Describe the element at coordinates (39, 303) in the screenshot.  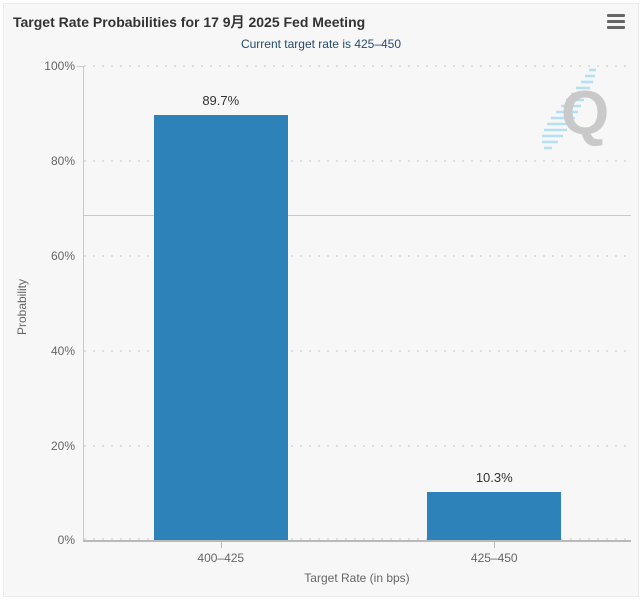
I see `y-axis-tick-labels: 100% 80% 60% 40% 20% 0%` at that location.